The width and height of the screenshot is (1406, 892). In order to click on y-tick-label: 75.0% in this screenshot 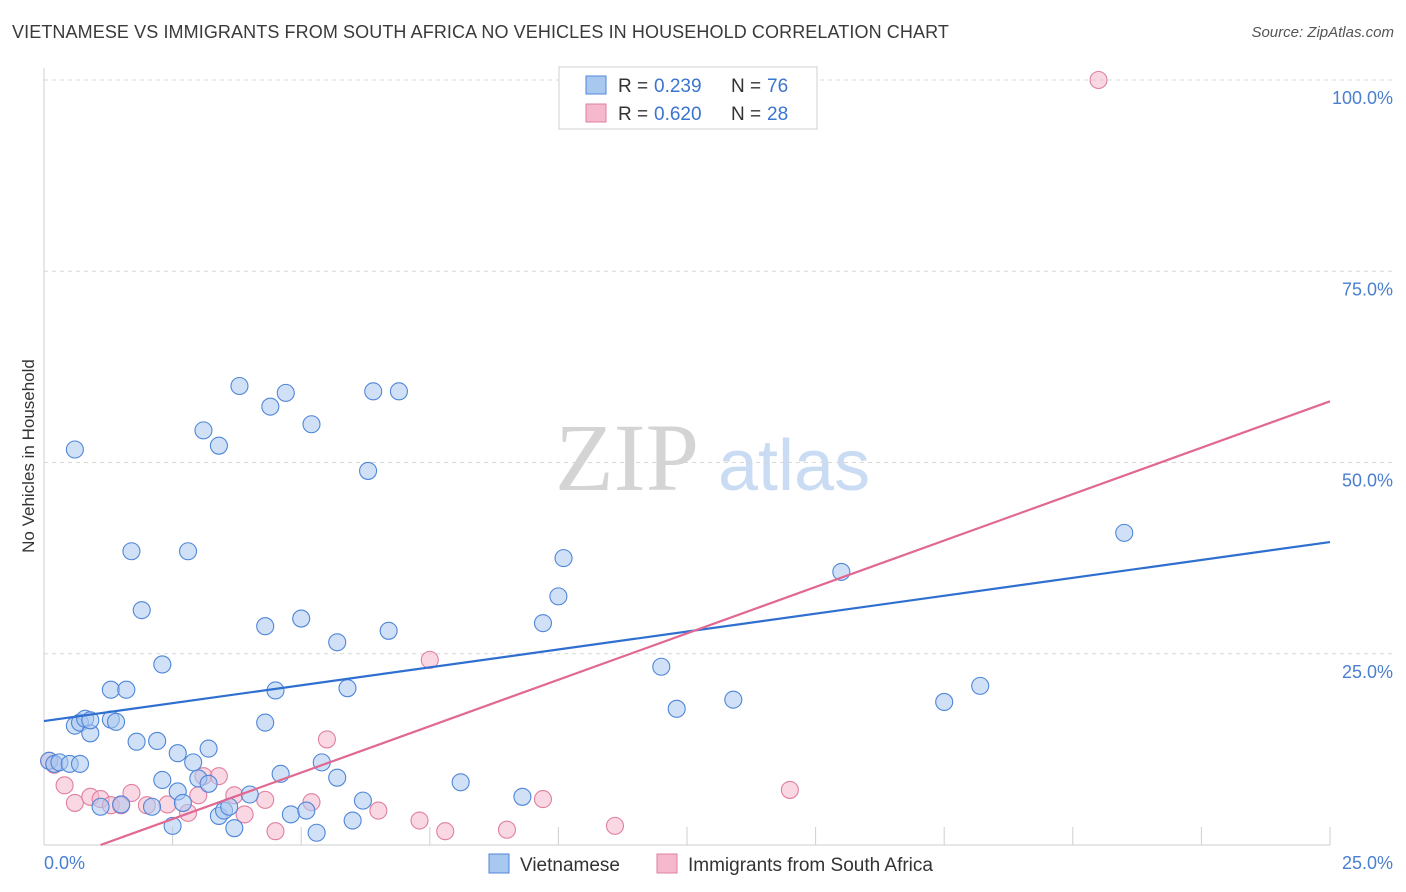, I will do `click(1367, 289)`.